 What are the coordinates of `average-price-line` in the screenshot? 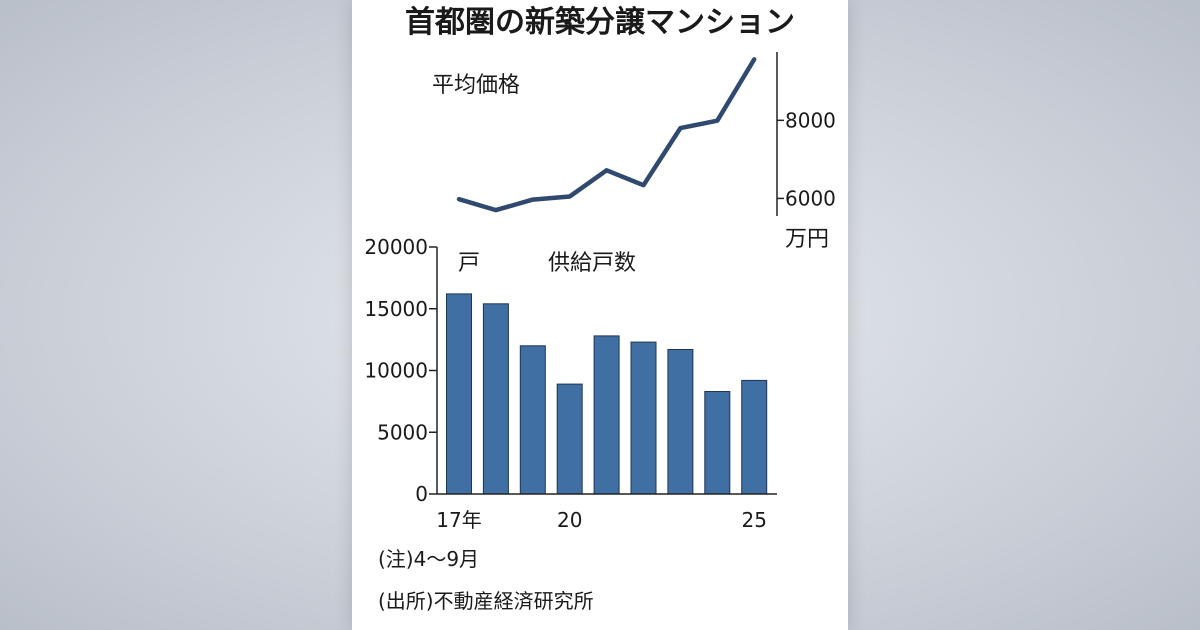 It's located at (606, 135).